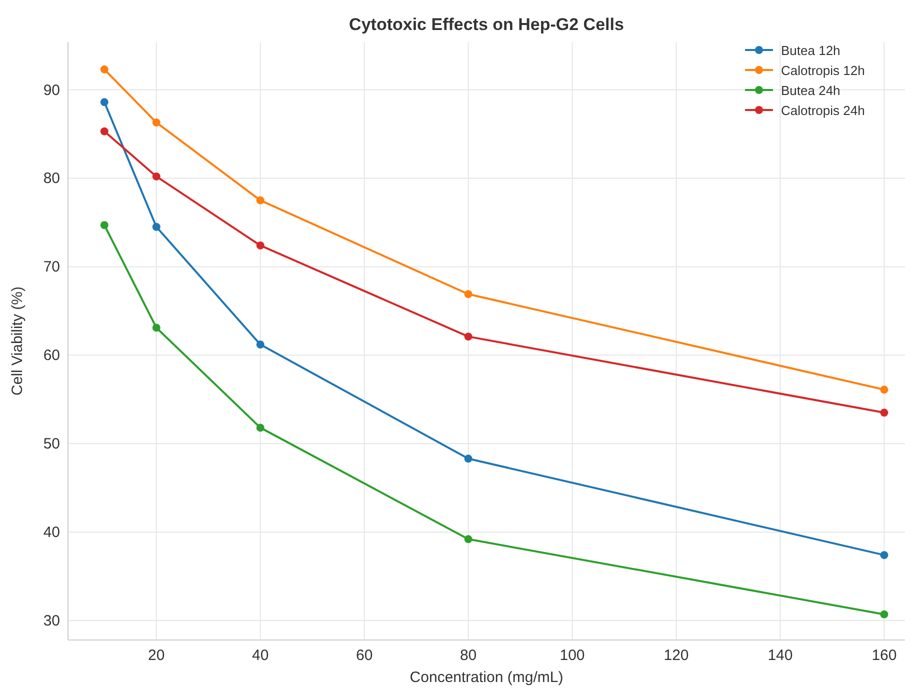 The width and height of the screenshot is (915, 690). I want to click on legend-label: Butea 12h, so click(810, 50).